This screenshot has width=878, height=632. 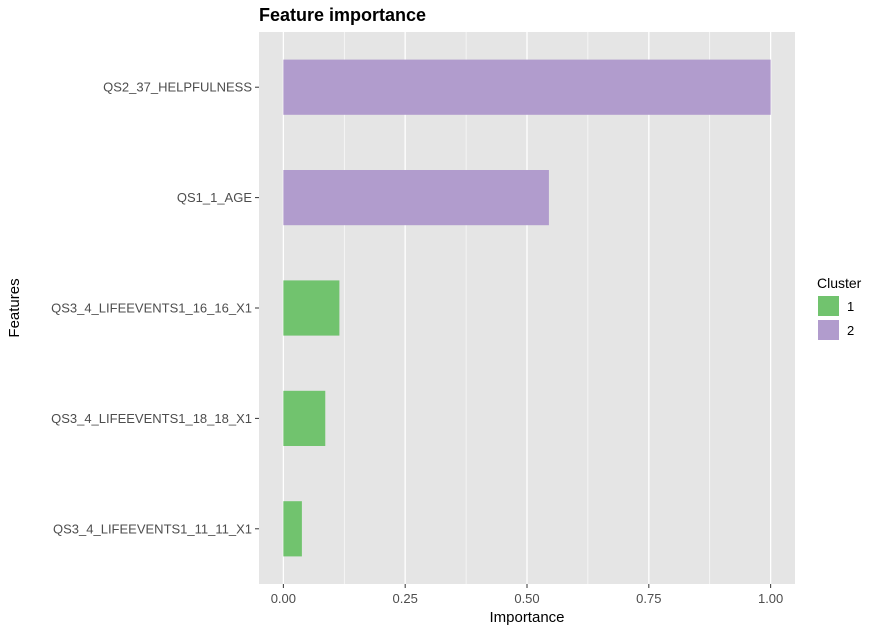 What do you see at coordinates (283, 598) in the screenshot?
I see `x-tick-label: 0.00` at bounding box center [283, 598].